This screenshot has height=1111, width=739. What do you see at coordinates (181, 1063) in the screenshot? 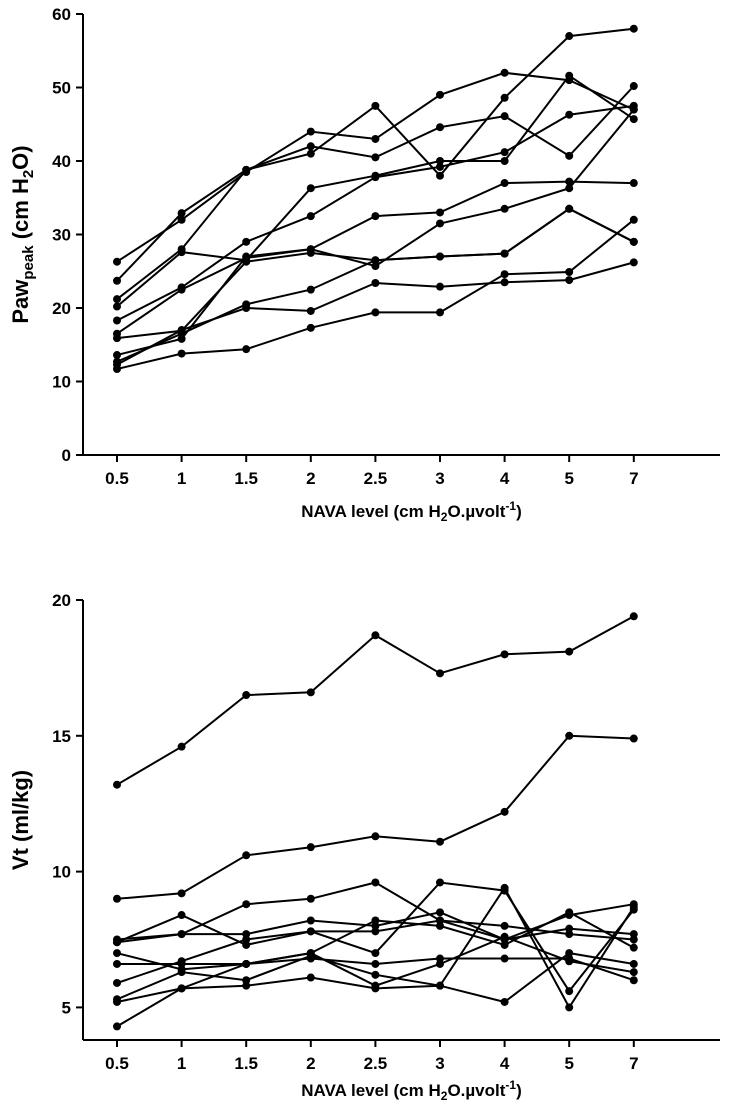
I see `x-tick-label: 1` at bounding box center [181, 1063].